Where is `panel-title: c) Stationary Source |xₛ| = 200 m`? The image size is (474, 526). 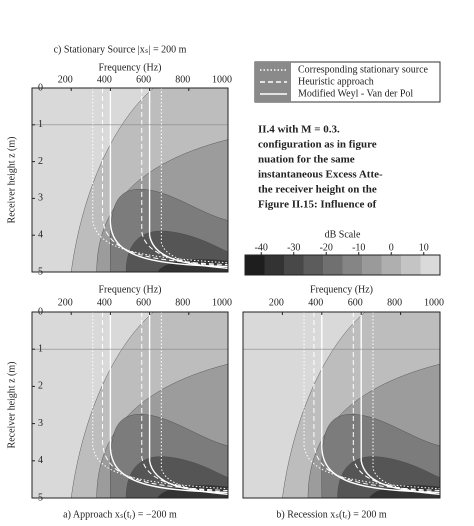 panel-title: c) Stationary Source |xₛ| = 200 m is located at coordinates (120, 49).